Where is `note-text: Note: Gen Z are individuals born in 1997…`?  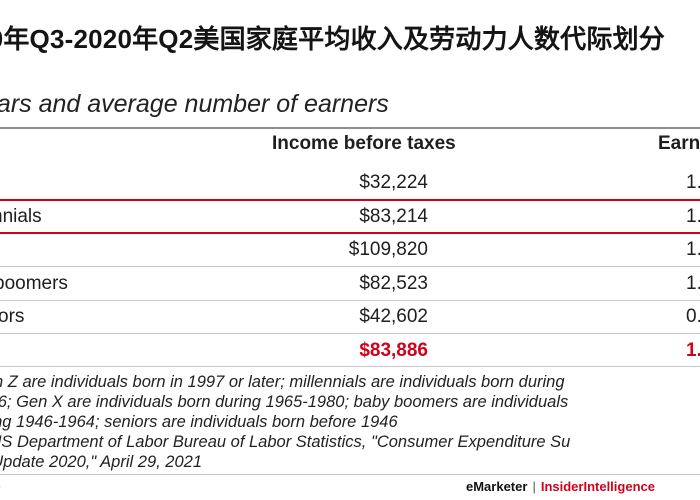
note-text: Note: Gen Z are individuals born in 1997… is located at coordinates (284, 402).